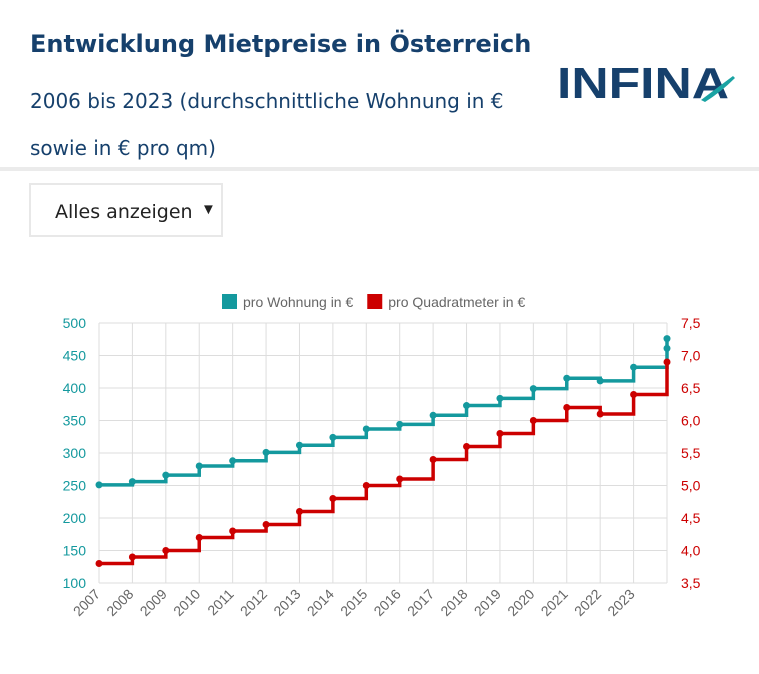 The width and height of the screenshot is (759, 674). I want to click on x-tick-label: 2010, so click(186, 602).